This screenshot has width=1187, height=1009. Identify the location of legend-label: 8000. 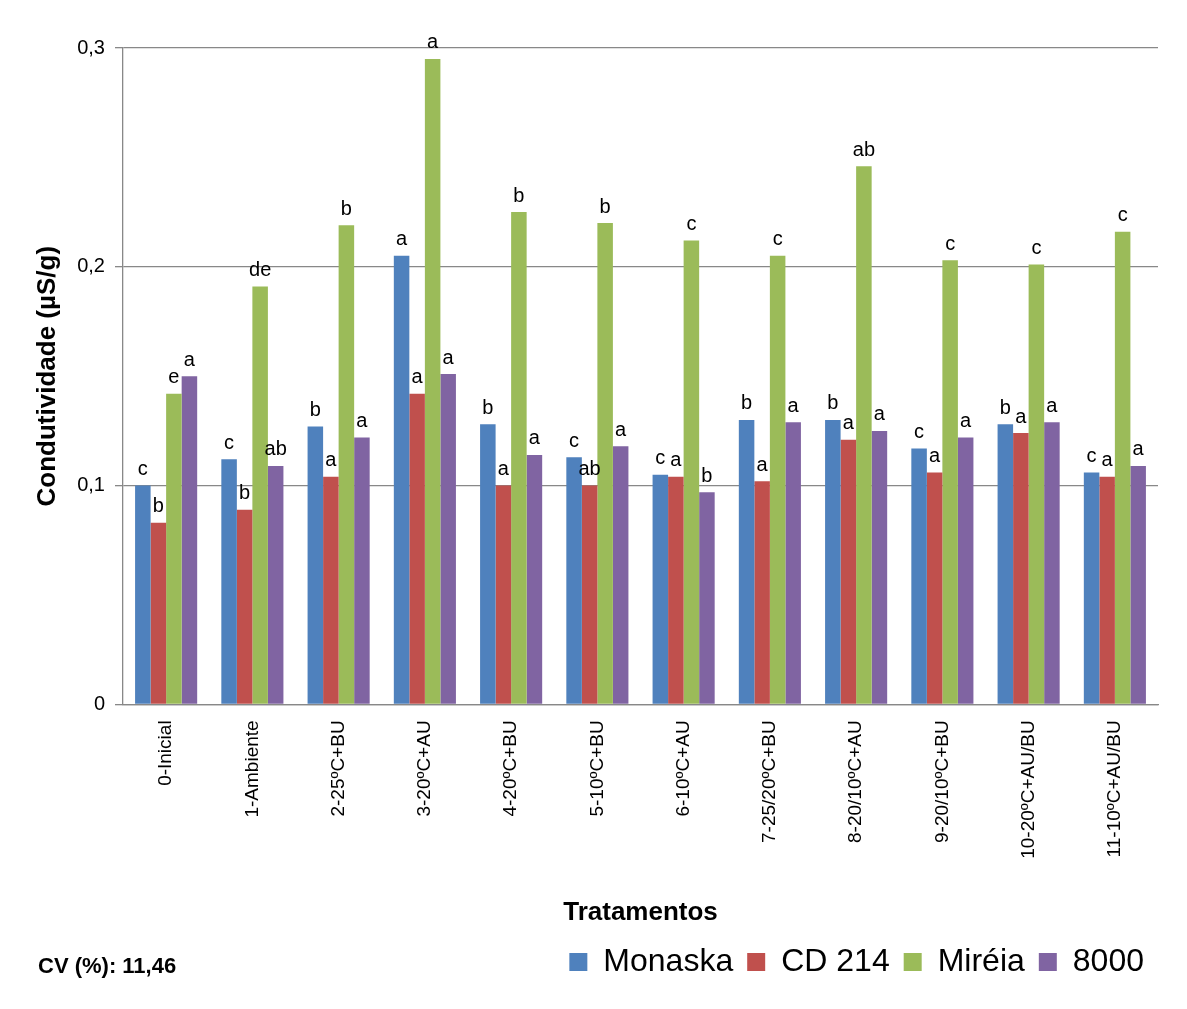
(1108, 959).